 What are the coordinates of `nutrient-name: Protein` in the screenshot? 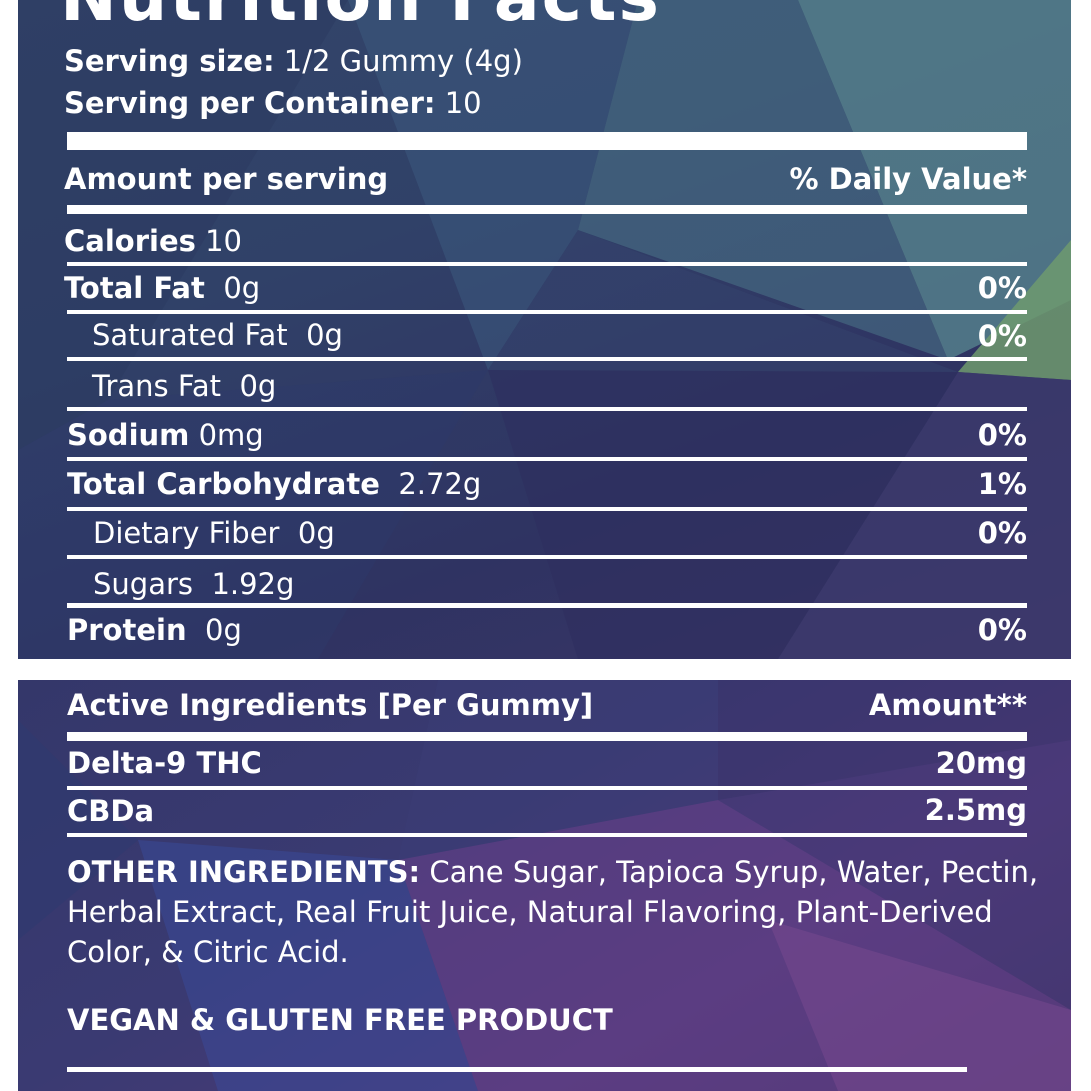 It's located at (127, 630).